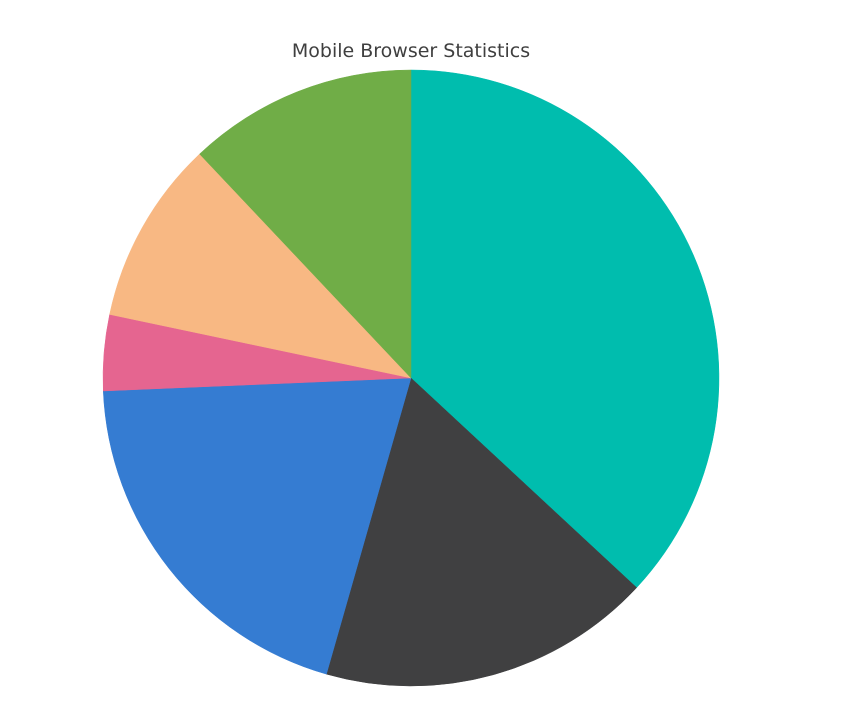 The height and width of the screenshot is (719, 847). Describe the element at coordinates (411, 51) in the screenshot. I see `chart-title: Mobile Browser Statistics` at that location.